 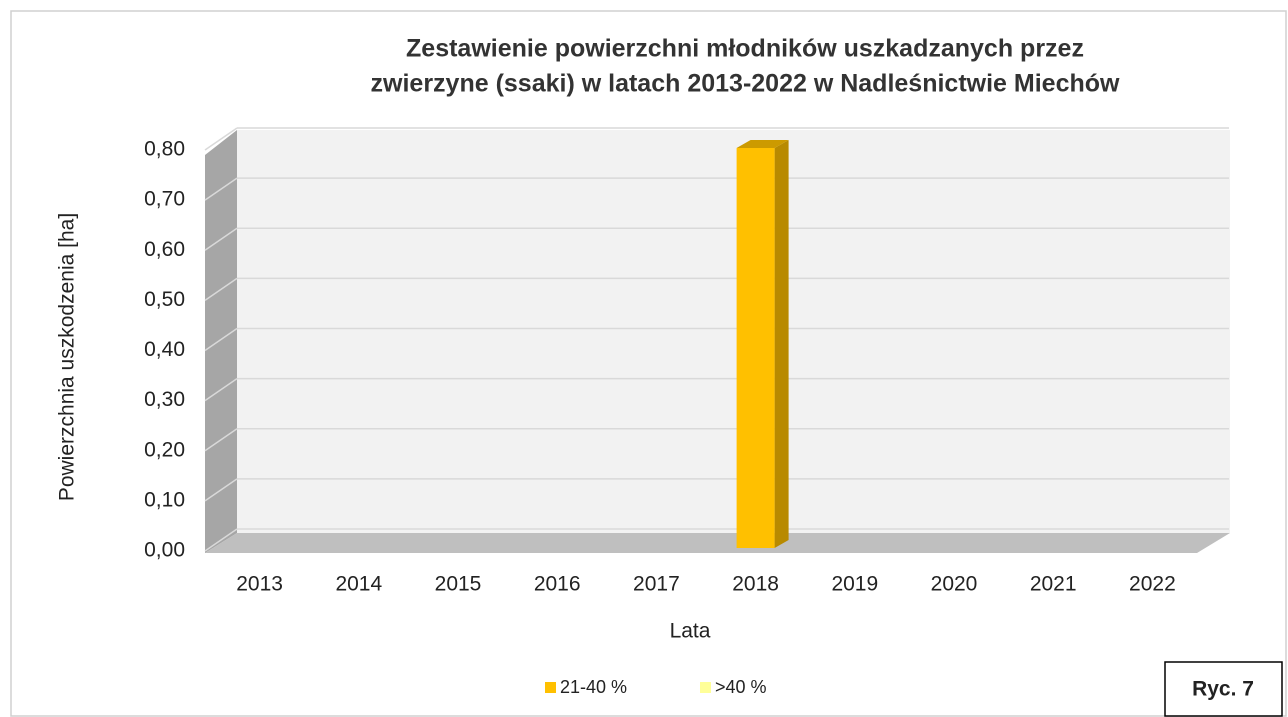 What do you see at coordinates (717, 543) in the screenshot?
I see `floor` at bounding box center [717, 543].